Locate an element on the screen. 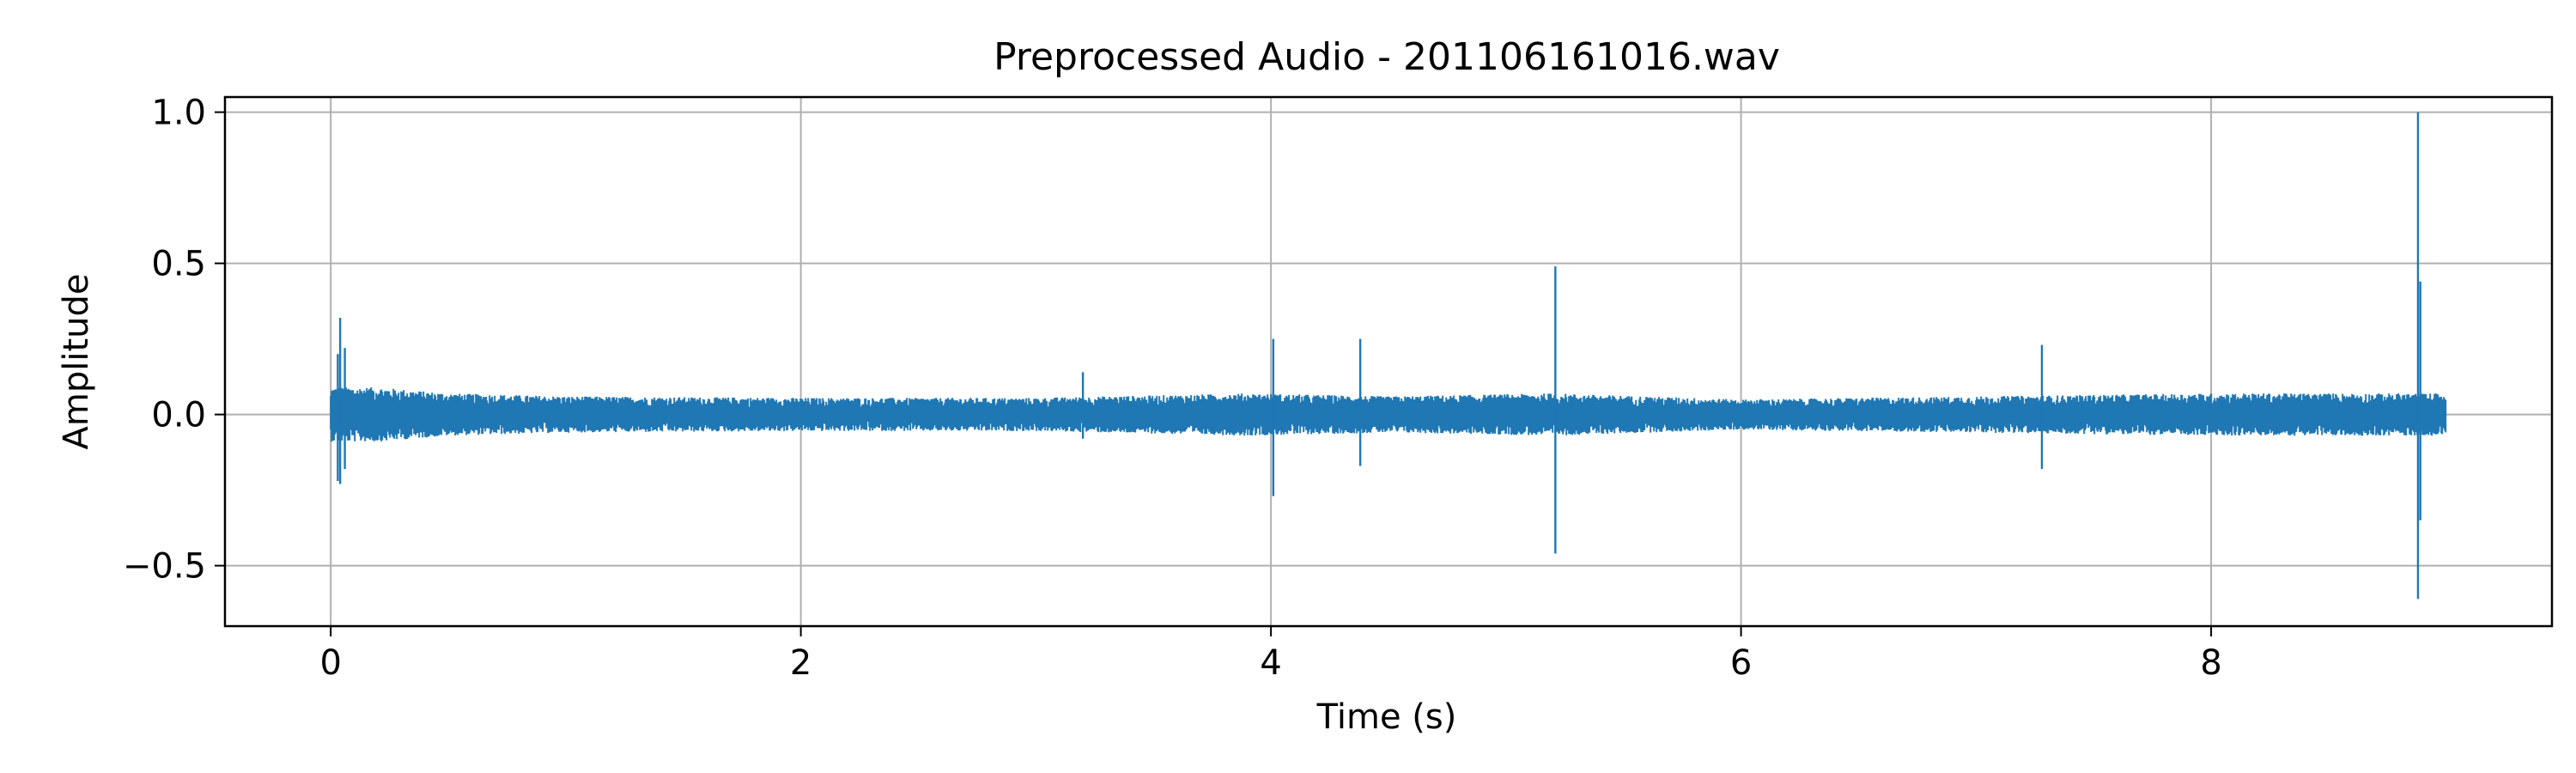  y-tick-label: 0.0 is located at coordinates (178, 415).